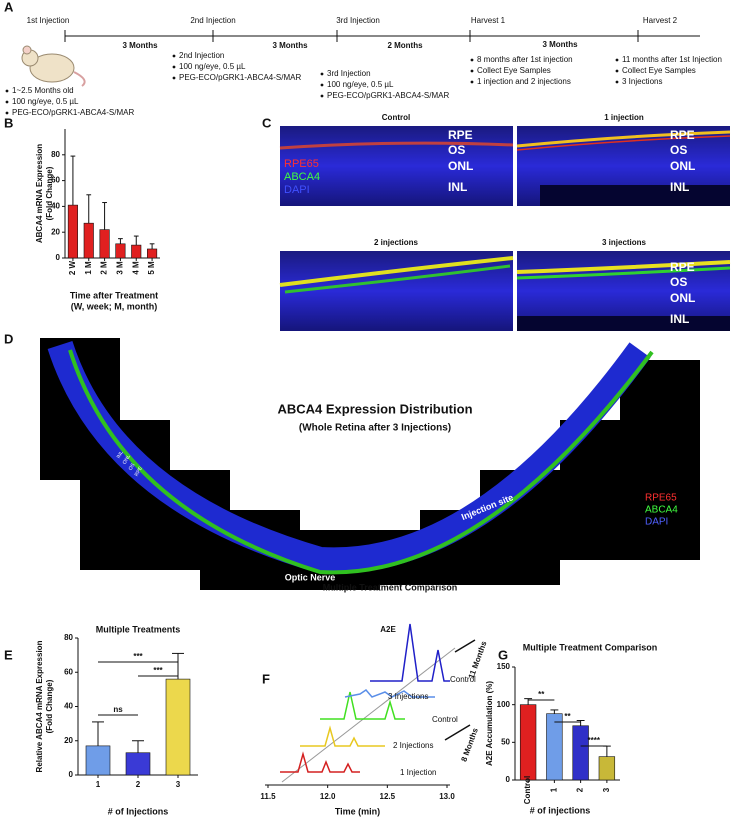  Describe the element at coordinates (8, 654) in the screenshot. I see `panel-label: E` at that location.